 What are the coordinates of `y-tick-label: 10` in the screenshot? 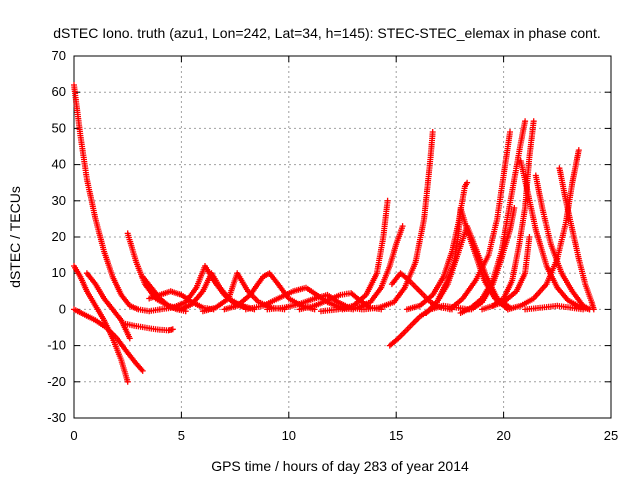 It's located at (59, 272).